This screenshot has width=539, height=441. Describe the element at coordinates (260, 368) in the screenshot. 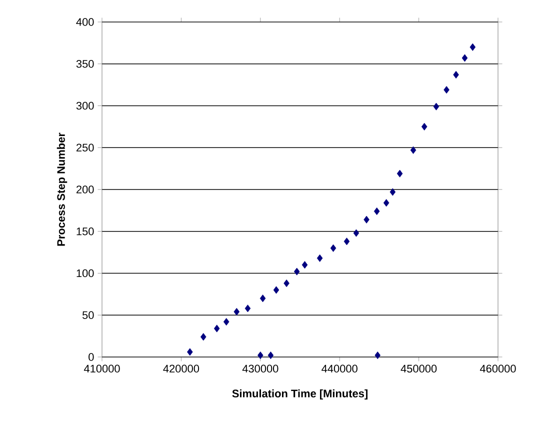

I see `x-tick-label: 430000` at that location.